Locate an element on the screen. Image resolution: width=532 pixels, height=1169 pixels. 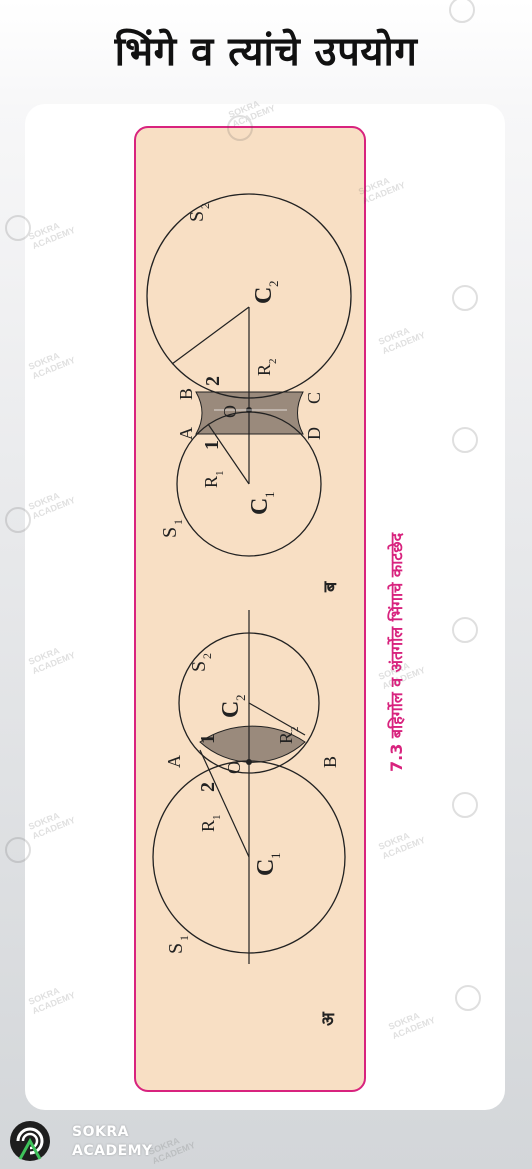
panel-b: S 2 C 2 R 2 B 2 O A 1 is located at coordinates (249, 393).